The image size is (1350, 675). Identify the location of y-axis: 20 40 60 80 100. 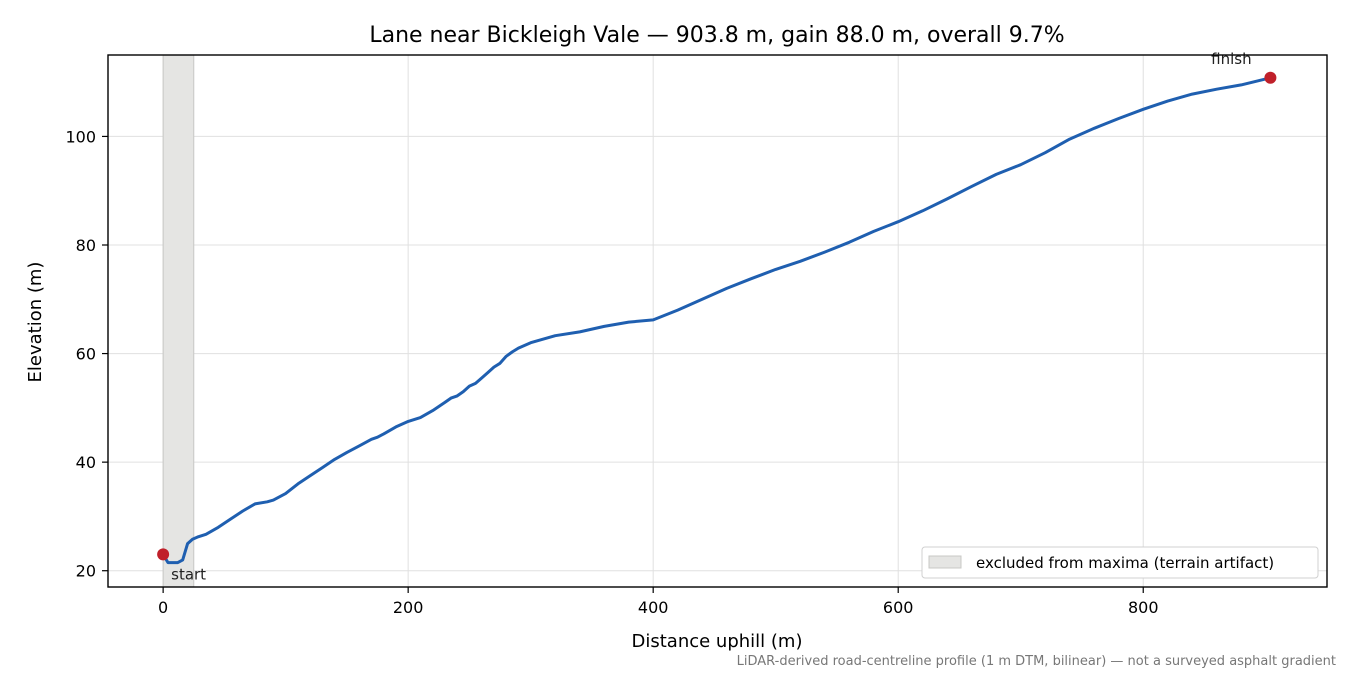
(86, 354).